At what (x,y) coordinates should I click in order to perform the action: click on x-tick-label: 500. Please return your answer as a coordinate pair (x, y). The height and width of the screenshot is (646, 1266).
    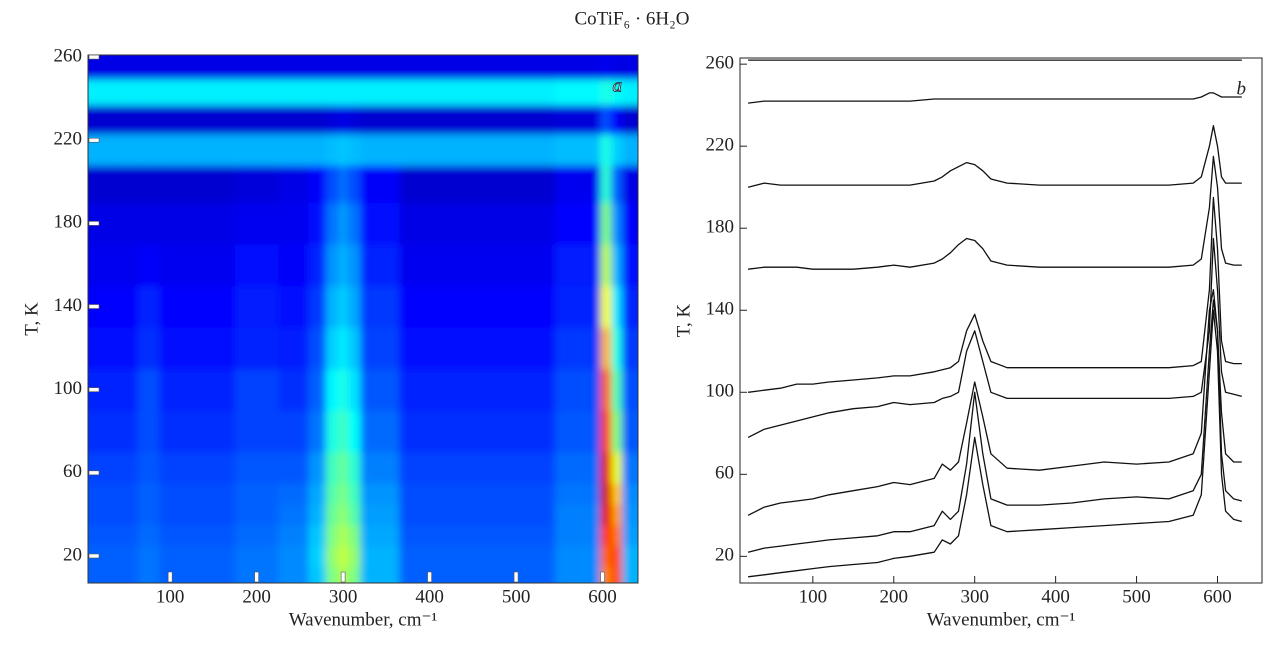
    Looking at the image, I should click on (1136, 596).